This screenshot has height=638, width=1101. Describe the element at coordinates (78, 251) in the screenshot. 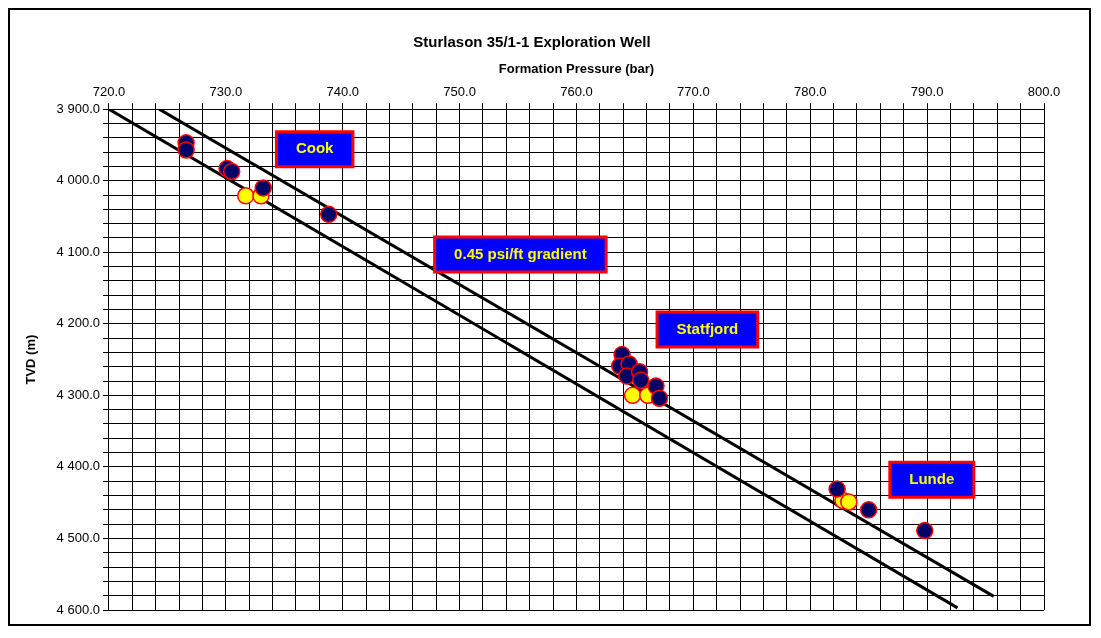

I see `y-tick-label: 4 100.0` at that location.